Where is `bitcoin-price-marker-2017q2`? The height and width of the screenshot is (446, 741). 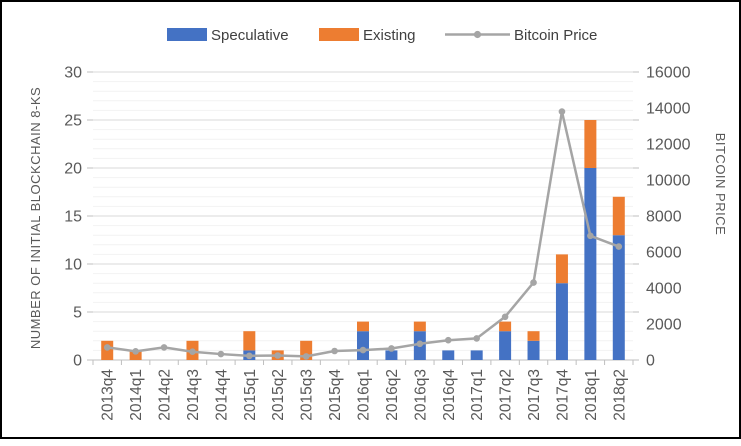 bitcoin-price-marker-2017q2 is located at coordinates (505, 317).